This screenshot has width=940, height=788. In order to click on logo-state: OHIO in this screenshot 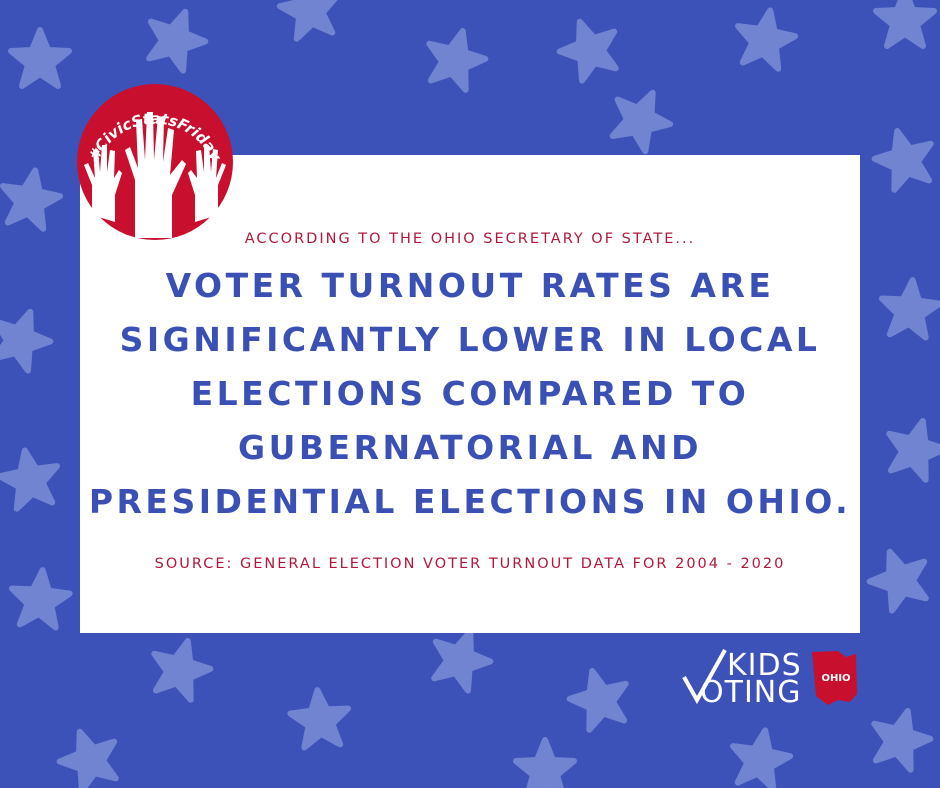, I will do `click(835, 678)`.